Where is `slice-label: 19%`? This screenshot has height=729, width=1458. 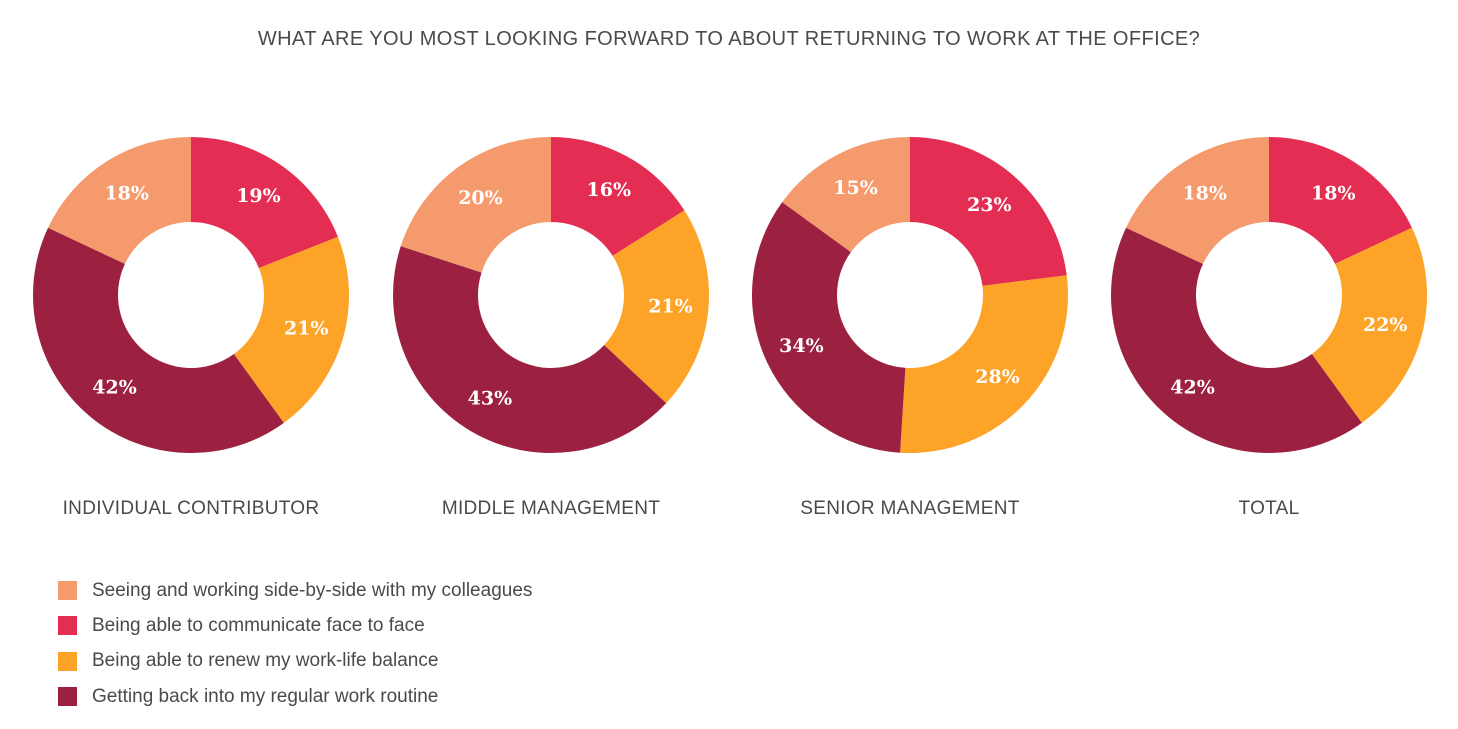
slice-label: 19% is located at coordinates (258, 196).